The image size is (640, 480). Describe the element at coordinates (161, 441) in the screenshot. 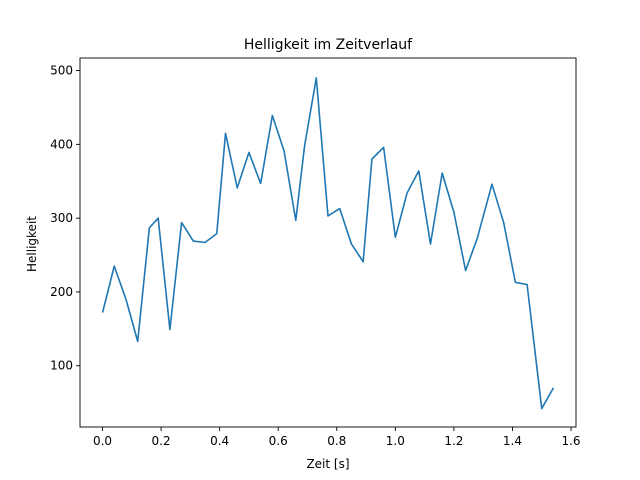

I see `x-tick-label: 0.2` at that location.